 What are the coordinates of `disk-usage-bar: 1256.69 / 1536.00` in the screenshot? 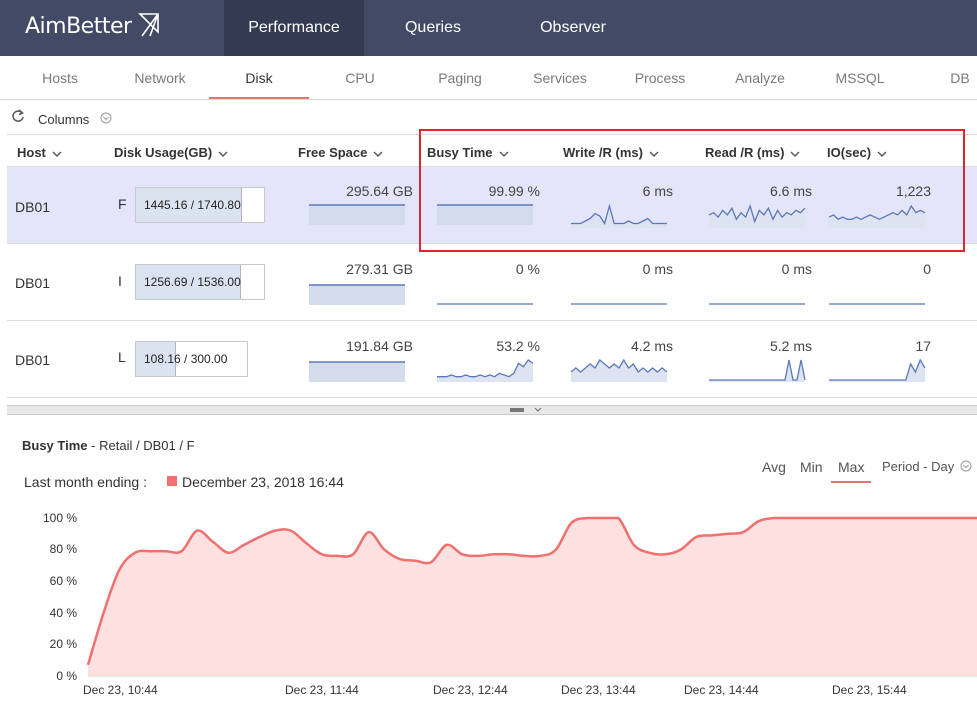 It's located at (200, 282).